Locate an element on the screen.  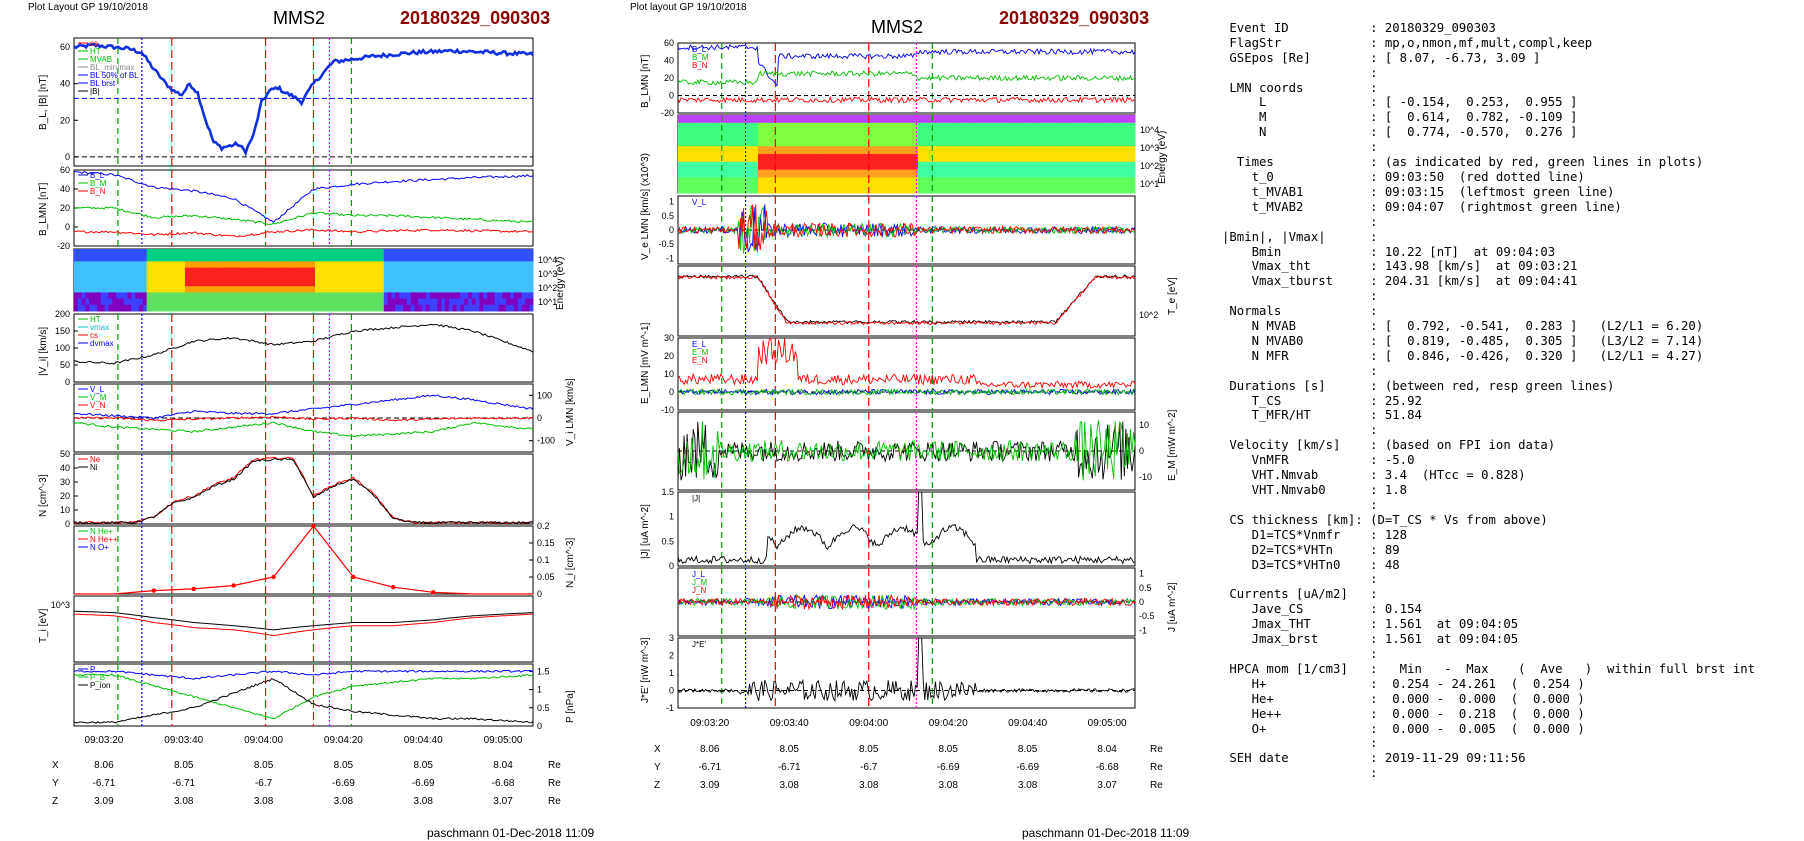
energy-tick-label: 10^1 is located at coordinates (547, 302).